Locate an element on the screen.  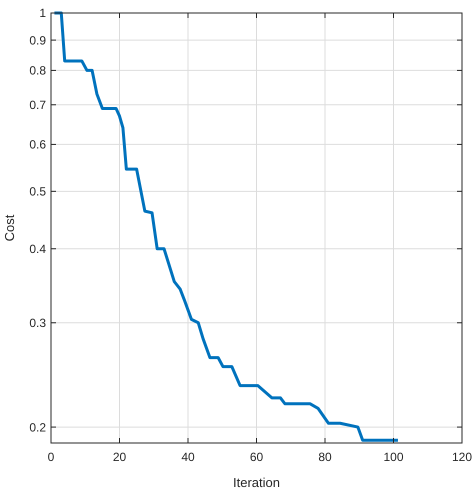
y-tick-label: 0.9 is located at coordinates (37, 40).